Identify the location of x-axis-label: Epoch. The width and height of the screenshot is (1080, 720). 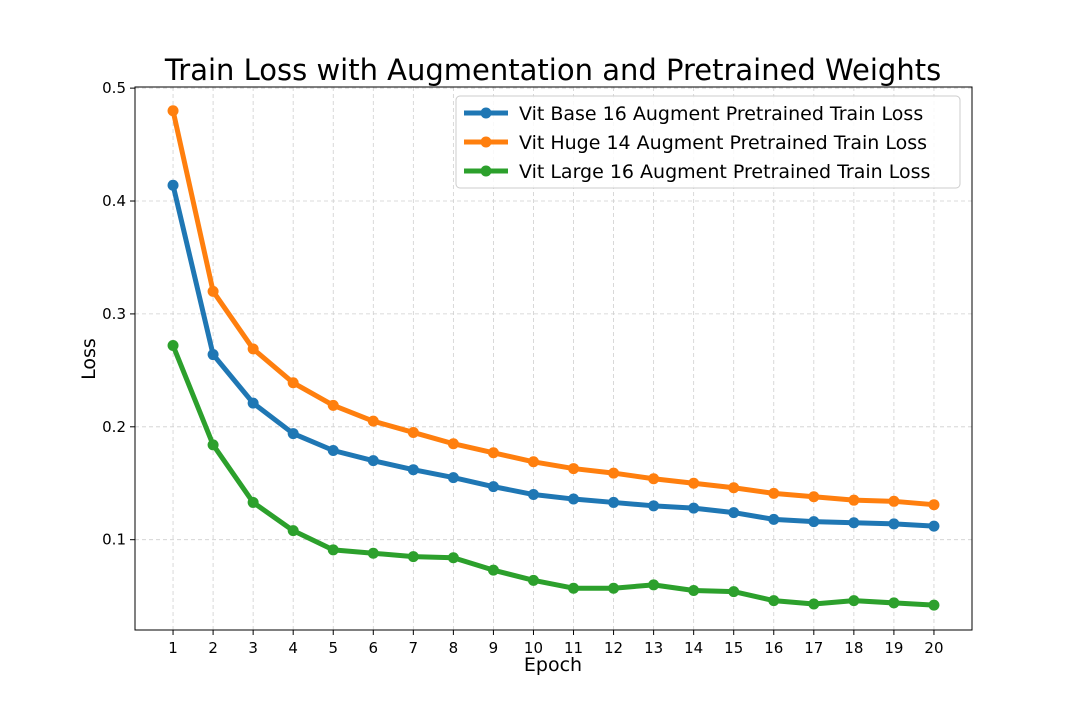
(553, 665).